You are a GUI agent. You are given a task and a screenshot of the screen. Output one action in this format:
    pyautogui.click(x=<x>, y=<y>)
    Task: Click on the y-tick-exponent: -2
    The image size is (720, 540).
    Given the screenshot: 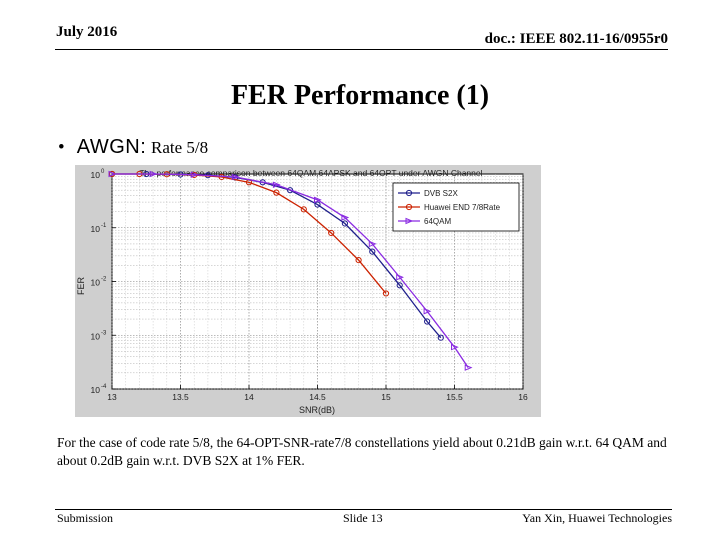 What is the action you would take?
    pyautogui.click(x=104, y=280)
    